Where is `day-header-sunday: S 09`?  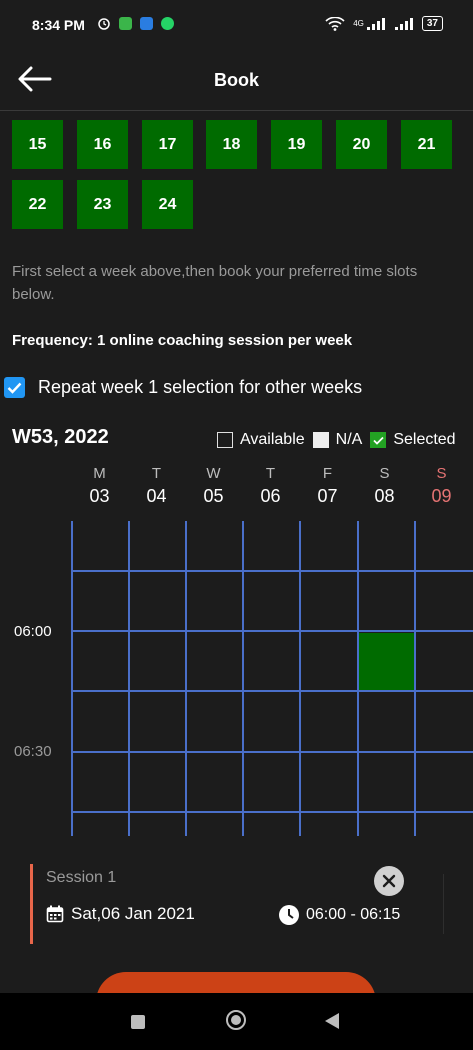
day-header-sunday: S 09 is located at coordinates (441, 486).